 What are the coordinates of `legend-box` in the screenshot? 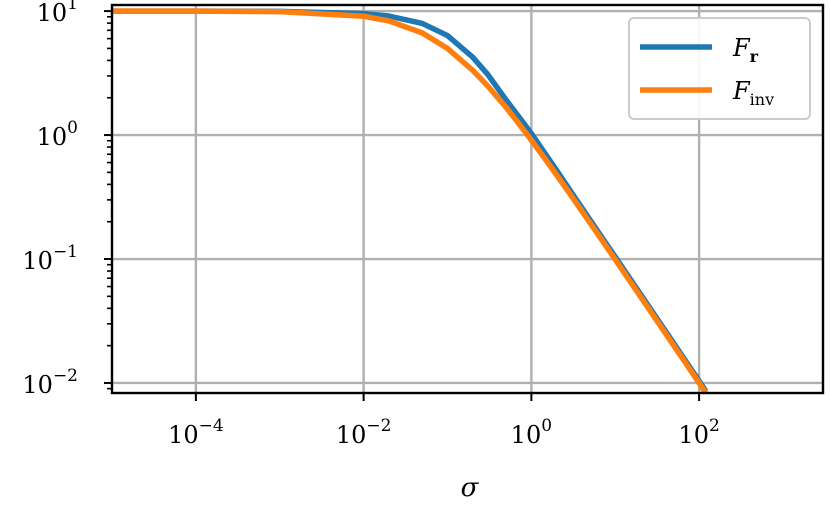 It's located at (719, 68).